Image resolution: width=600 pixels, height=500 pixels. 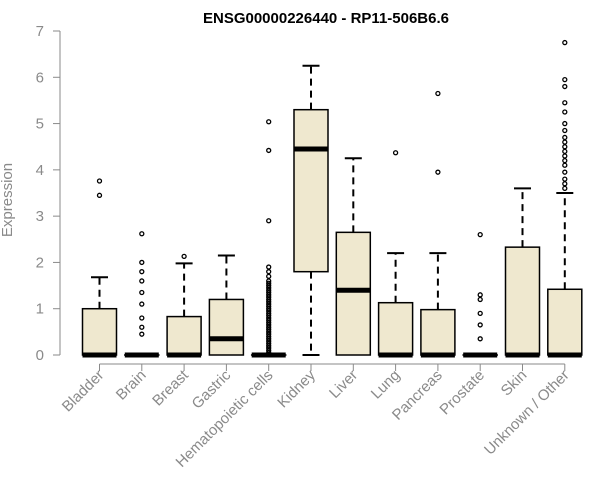 I want to click on y-axis: 0 1 2 3 4 5 6 7, so click(x=48, y=193).